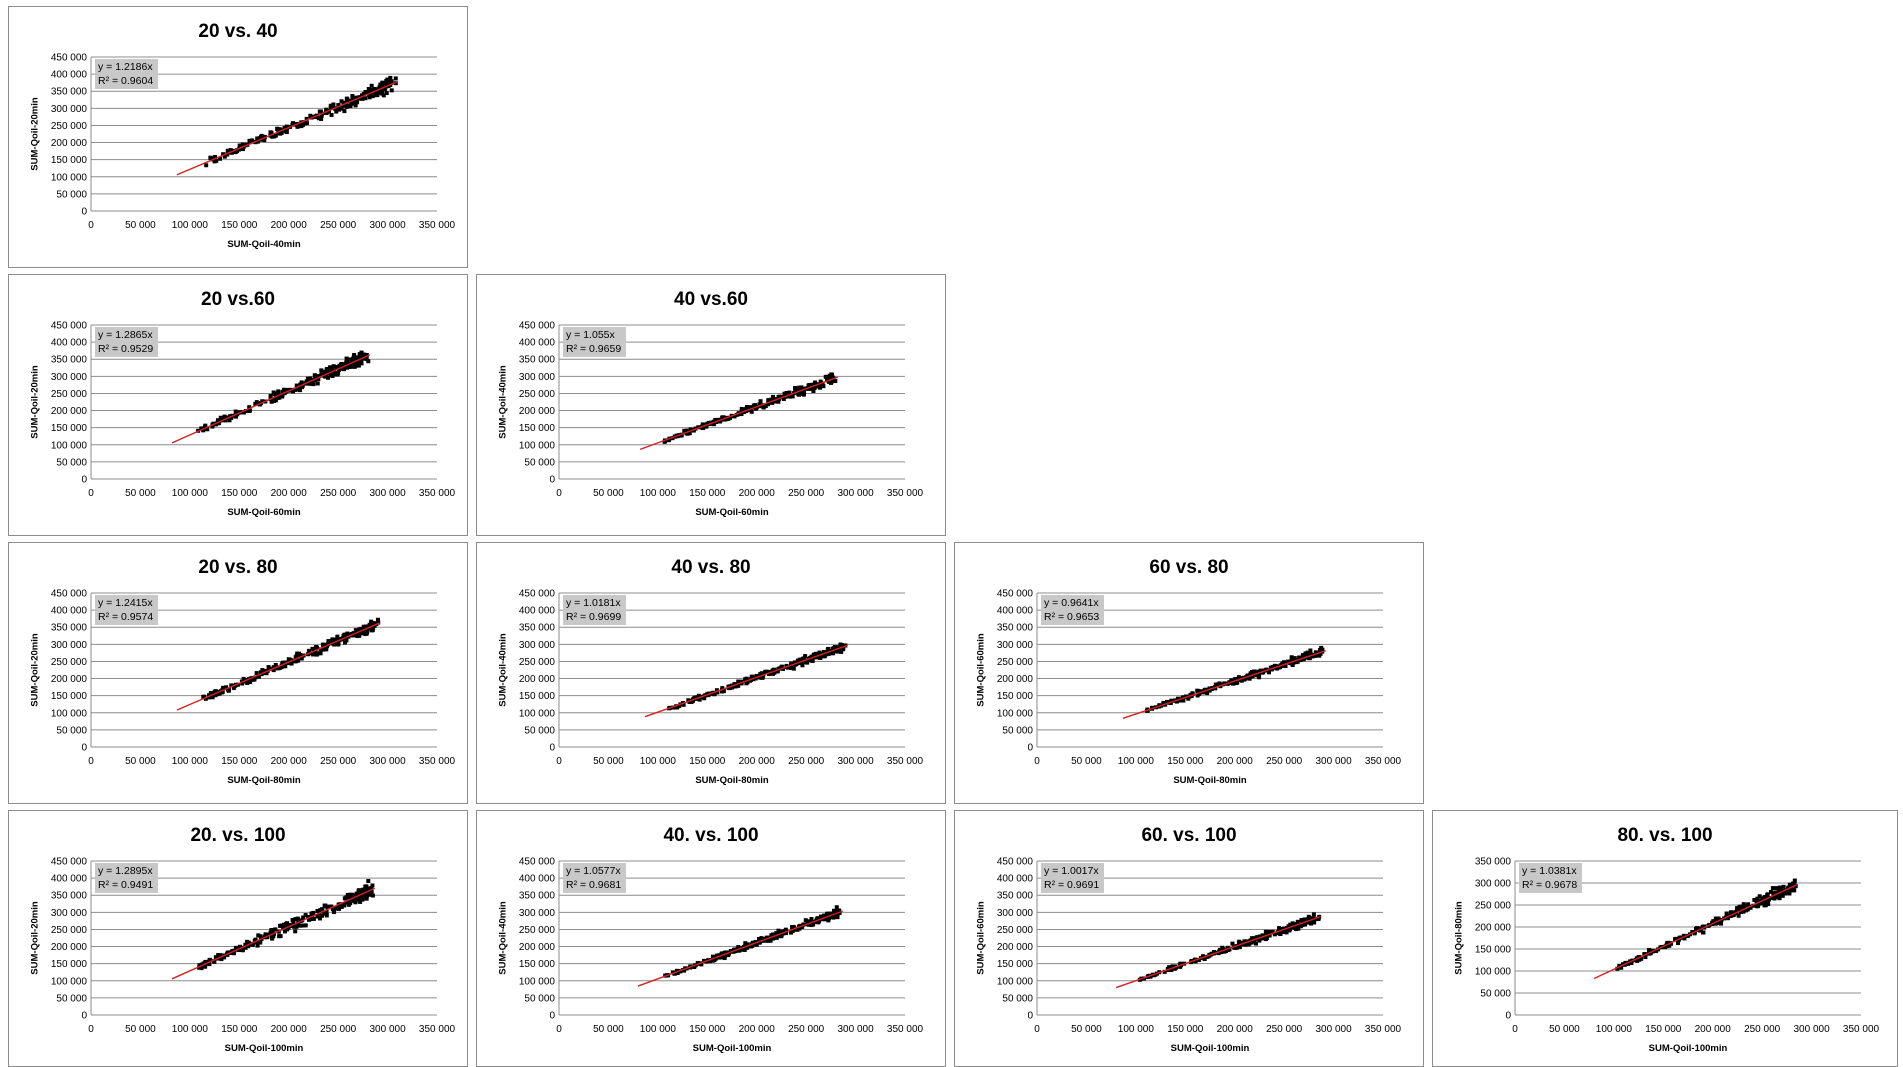 This screenshot has height=1067, width=1903. I want to click on x-axis-label: SUM-Qoil-100min, so click(732, 1048).